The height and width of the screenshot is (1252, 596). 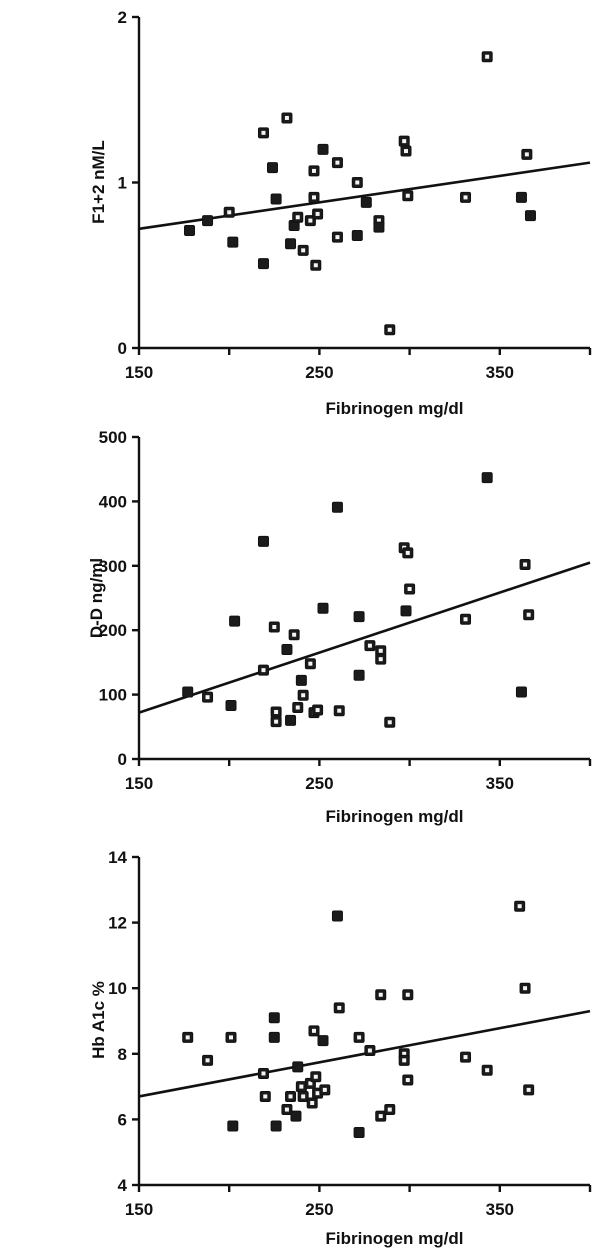 I want to click on y-tick-label: 10, so click(x=117, y=988).